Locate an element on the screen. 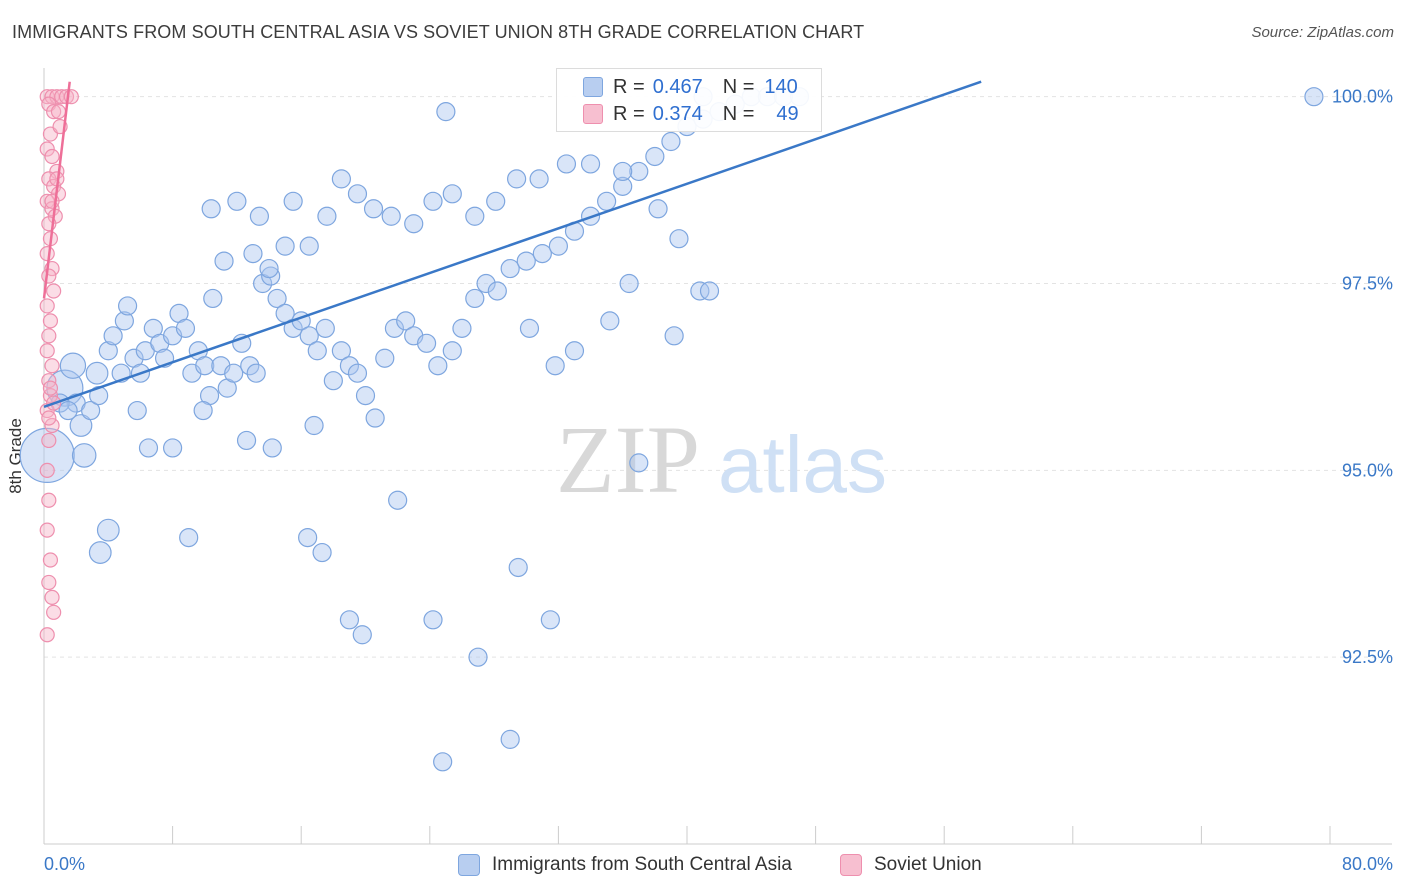 The image size is (1406, 892). stats-legend: R = 0.467 N = 140 R = 0.374 N = 49 is located at coordinates (689, 100).